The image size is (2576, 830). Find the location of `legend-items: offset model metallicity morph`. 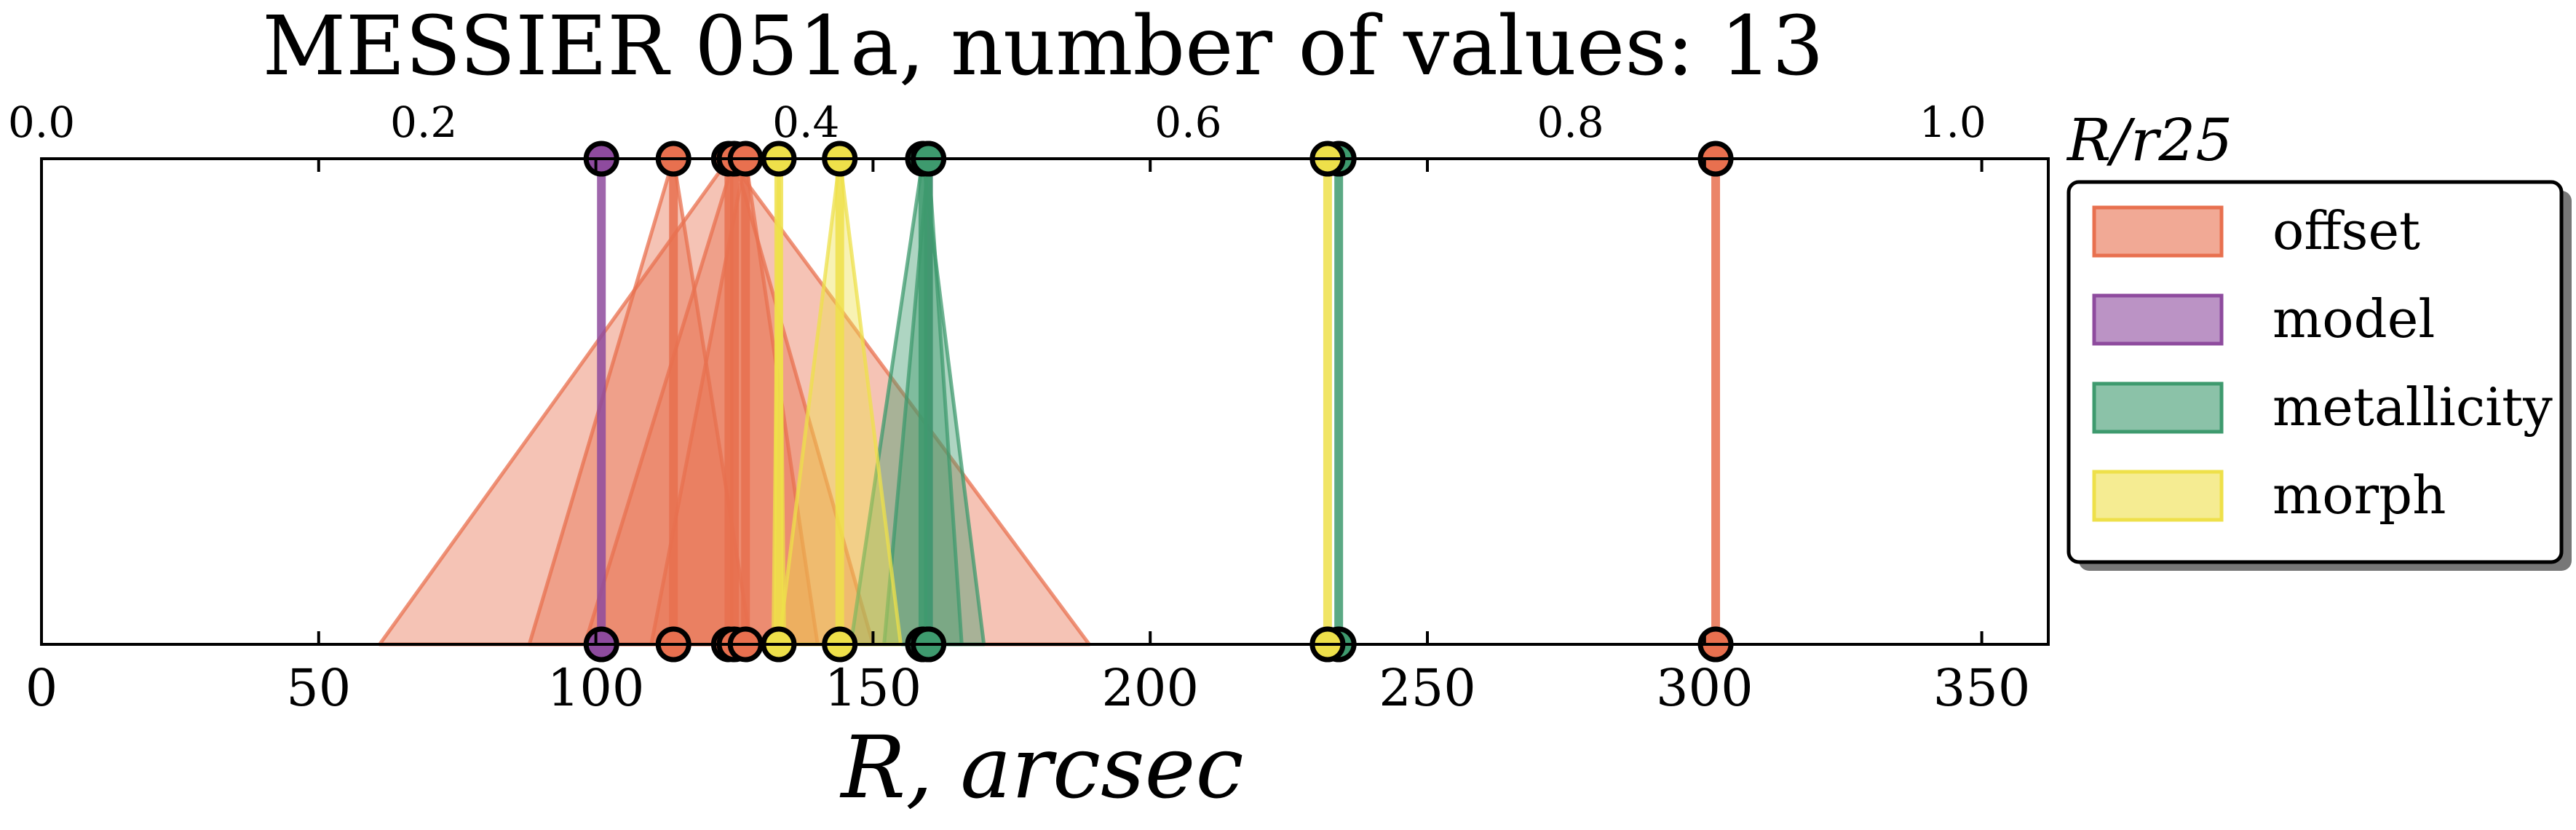

legend-items: offset model metallicity morph is located at coordinates (2322, 363).